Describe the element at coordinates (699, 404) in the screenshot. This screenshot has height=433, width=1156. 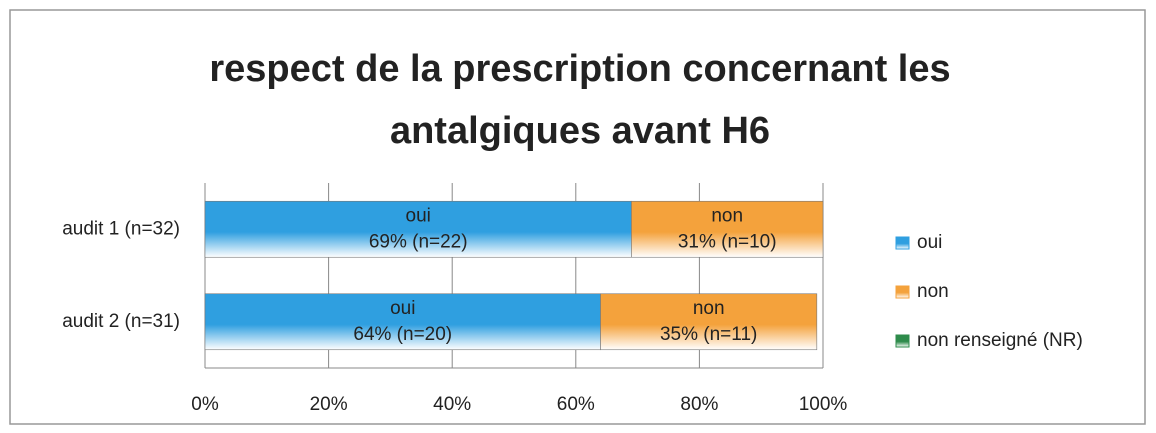
I see `x-tick-label: 80%` at that location.